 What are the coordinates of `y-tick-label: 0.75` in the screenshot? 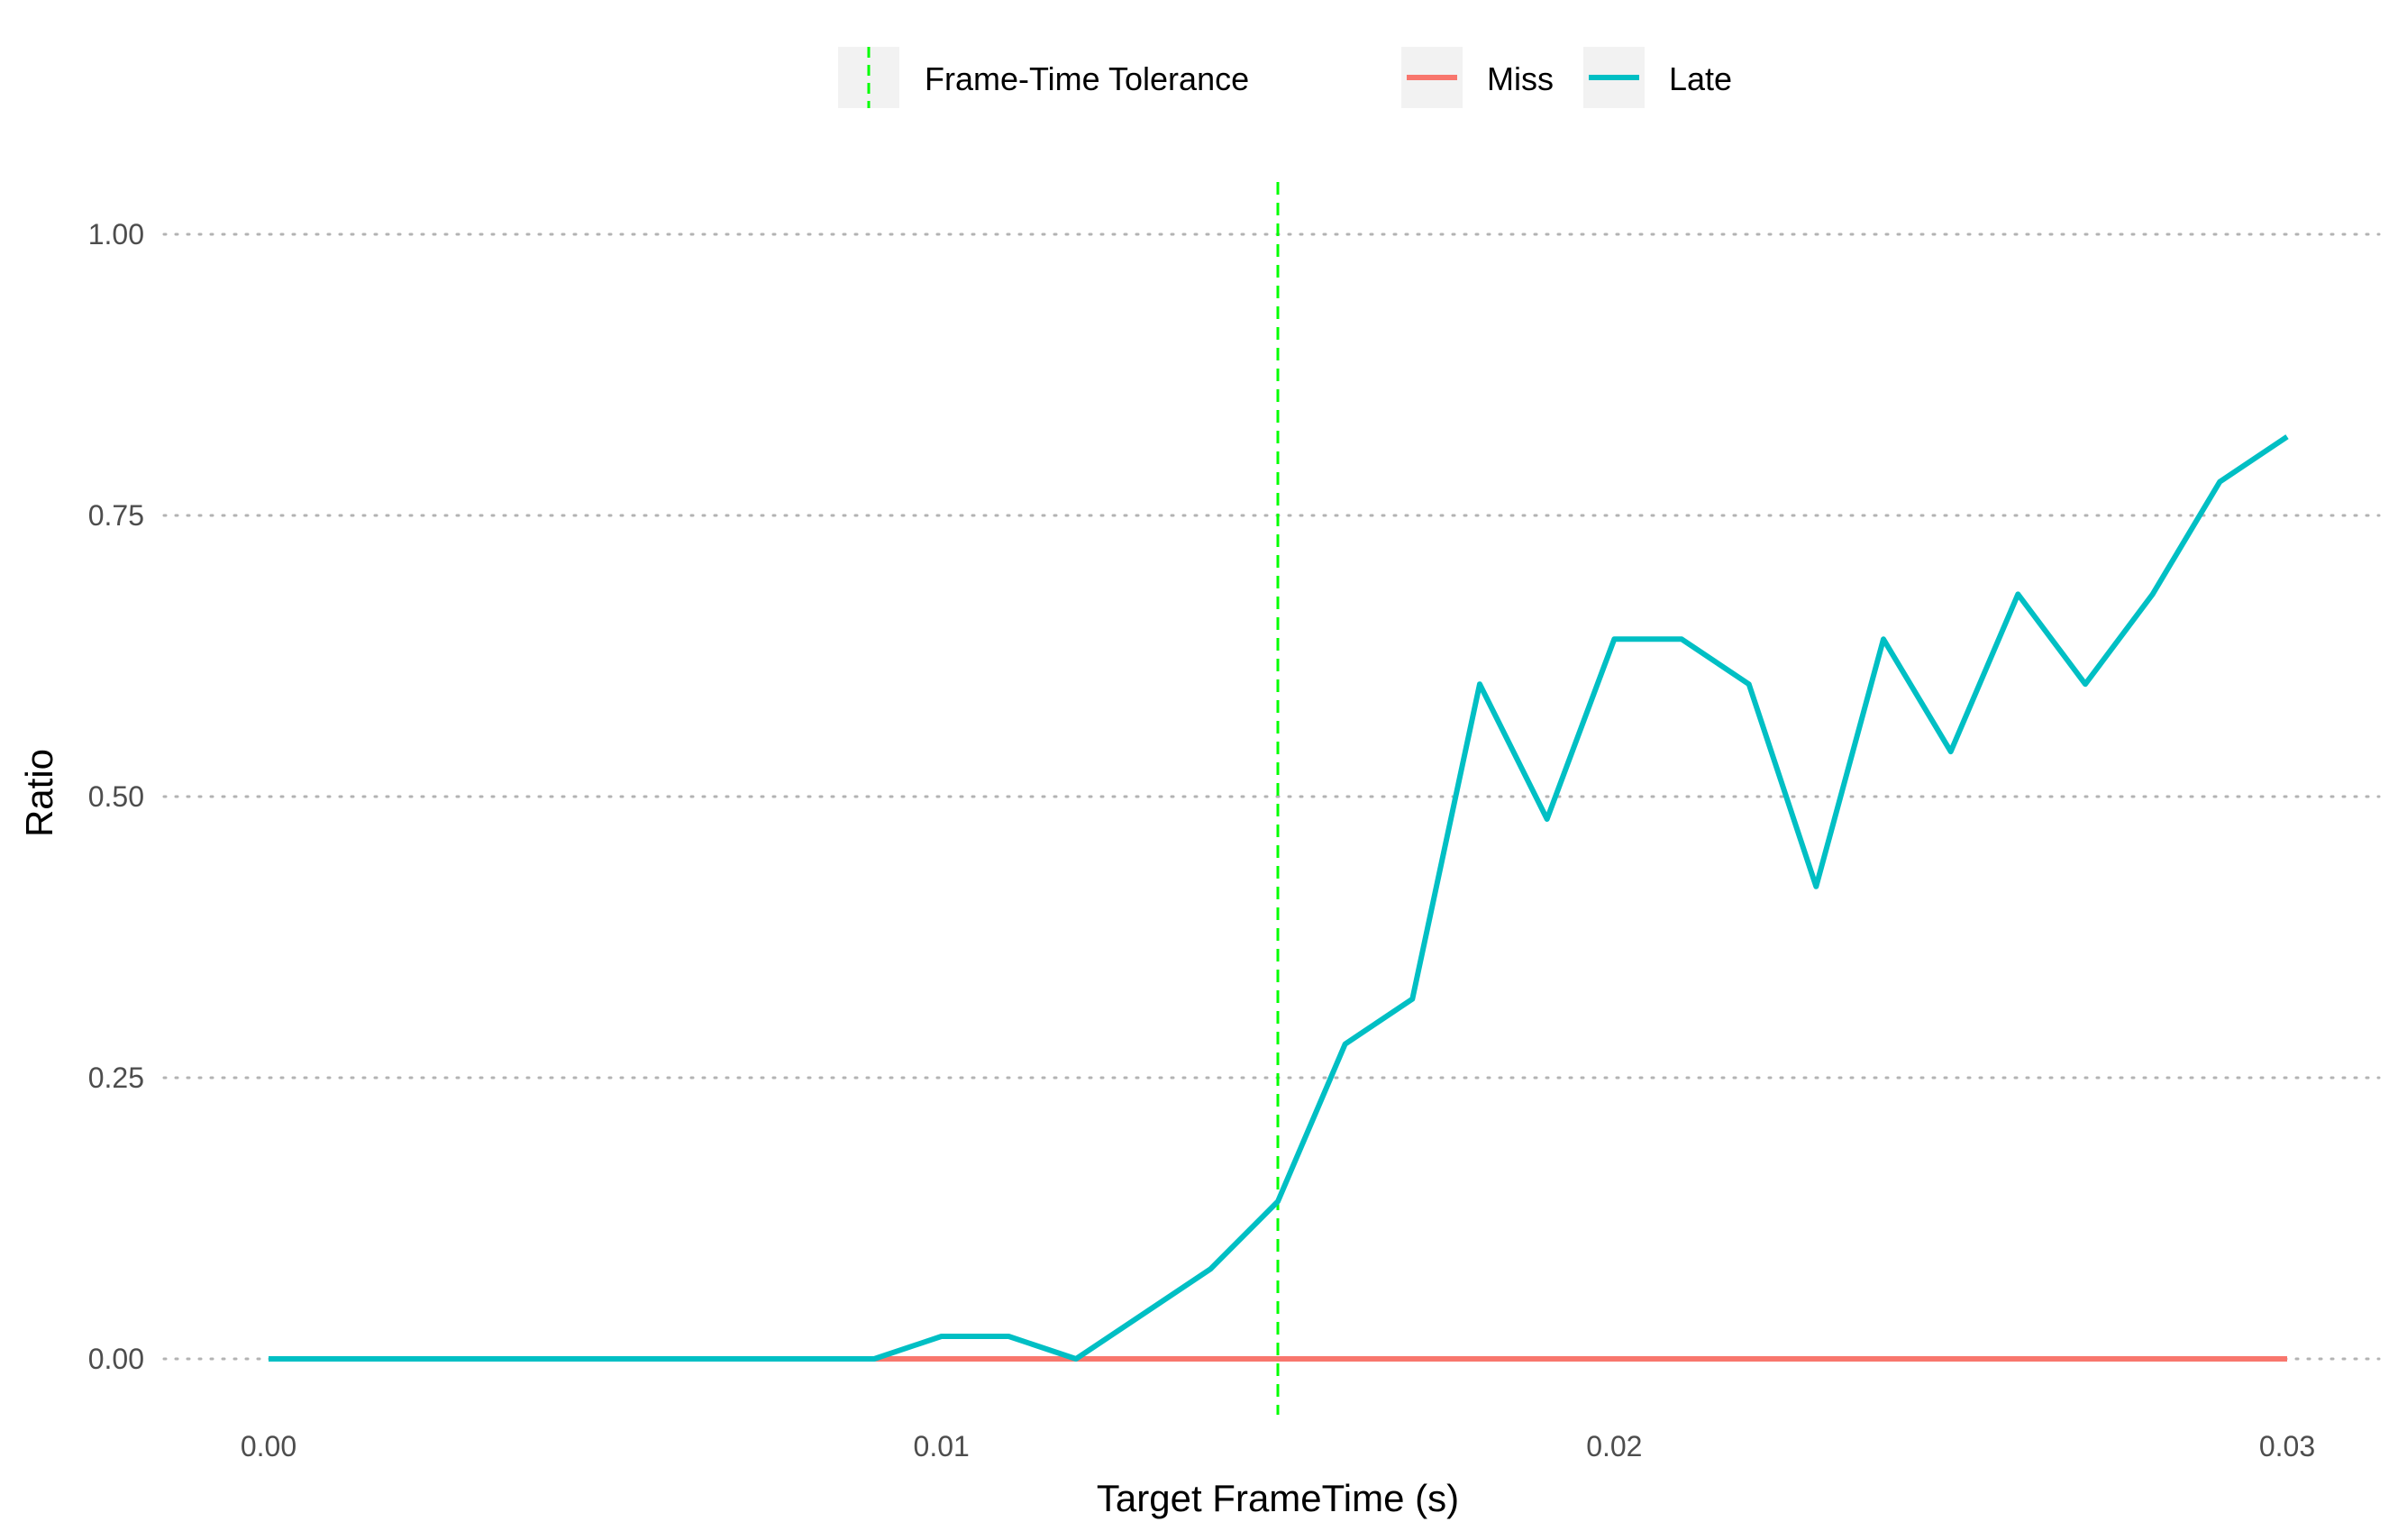 It's located at (116, 515).